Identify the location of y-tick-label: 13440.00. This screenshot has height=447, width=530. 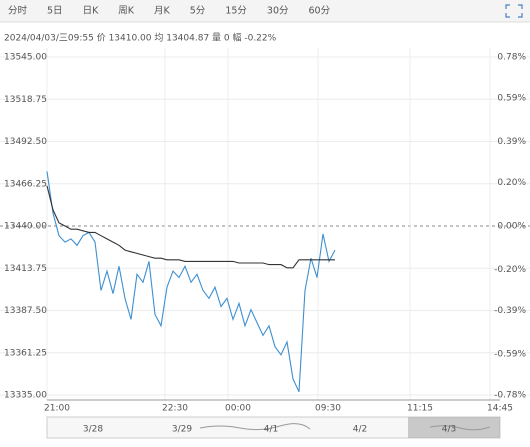
(25, 227).